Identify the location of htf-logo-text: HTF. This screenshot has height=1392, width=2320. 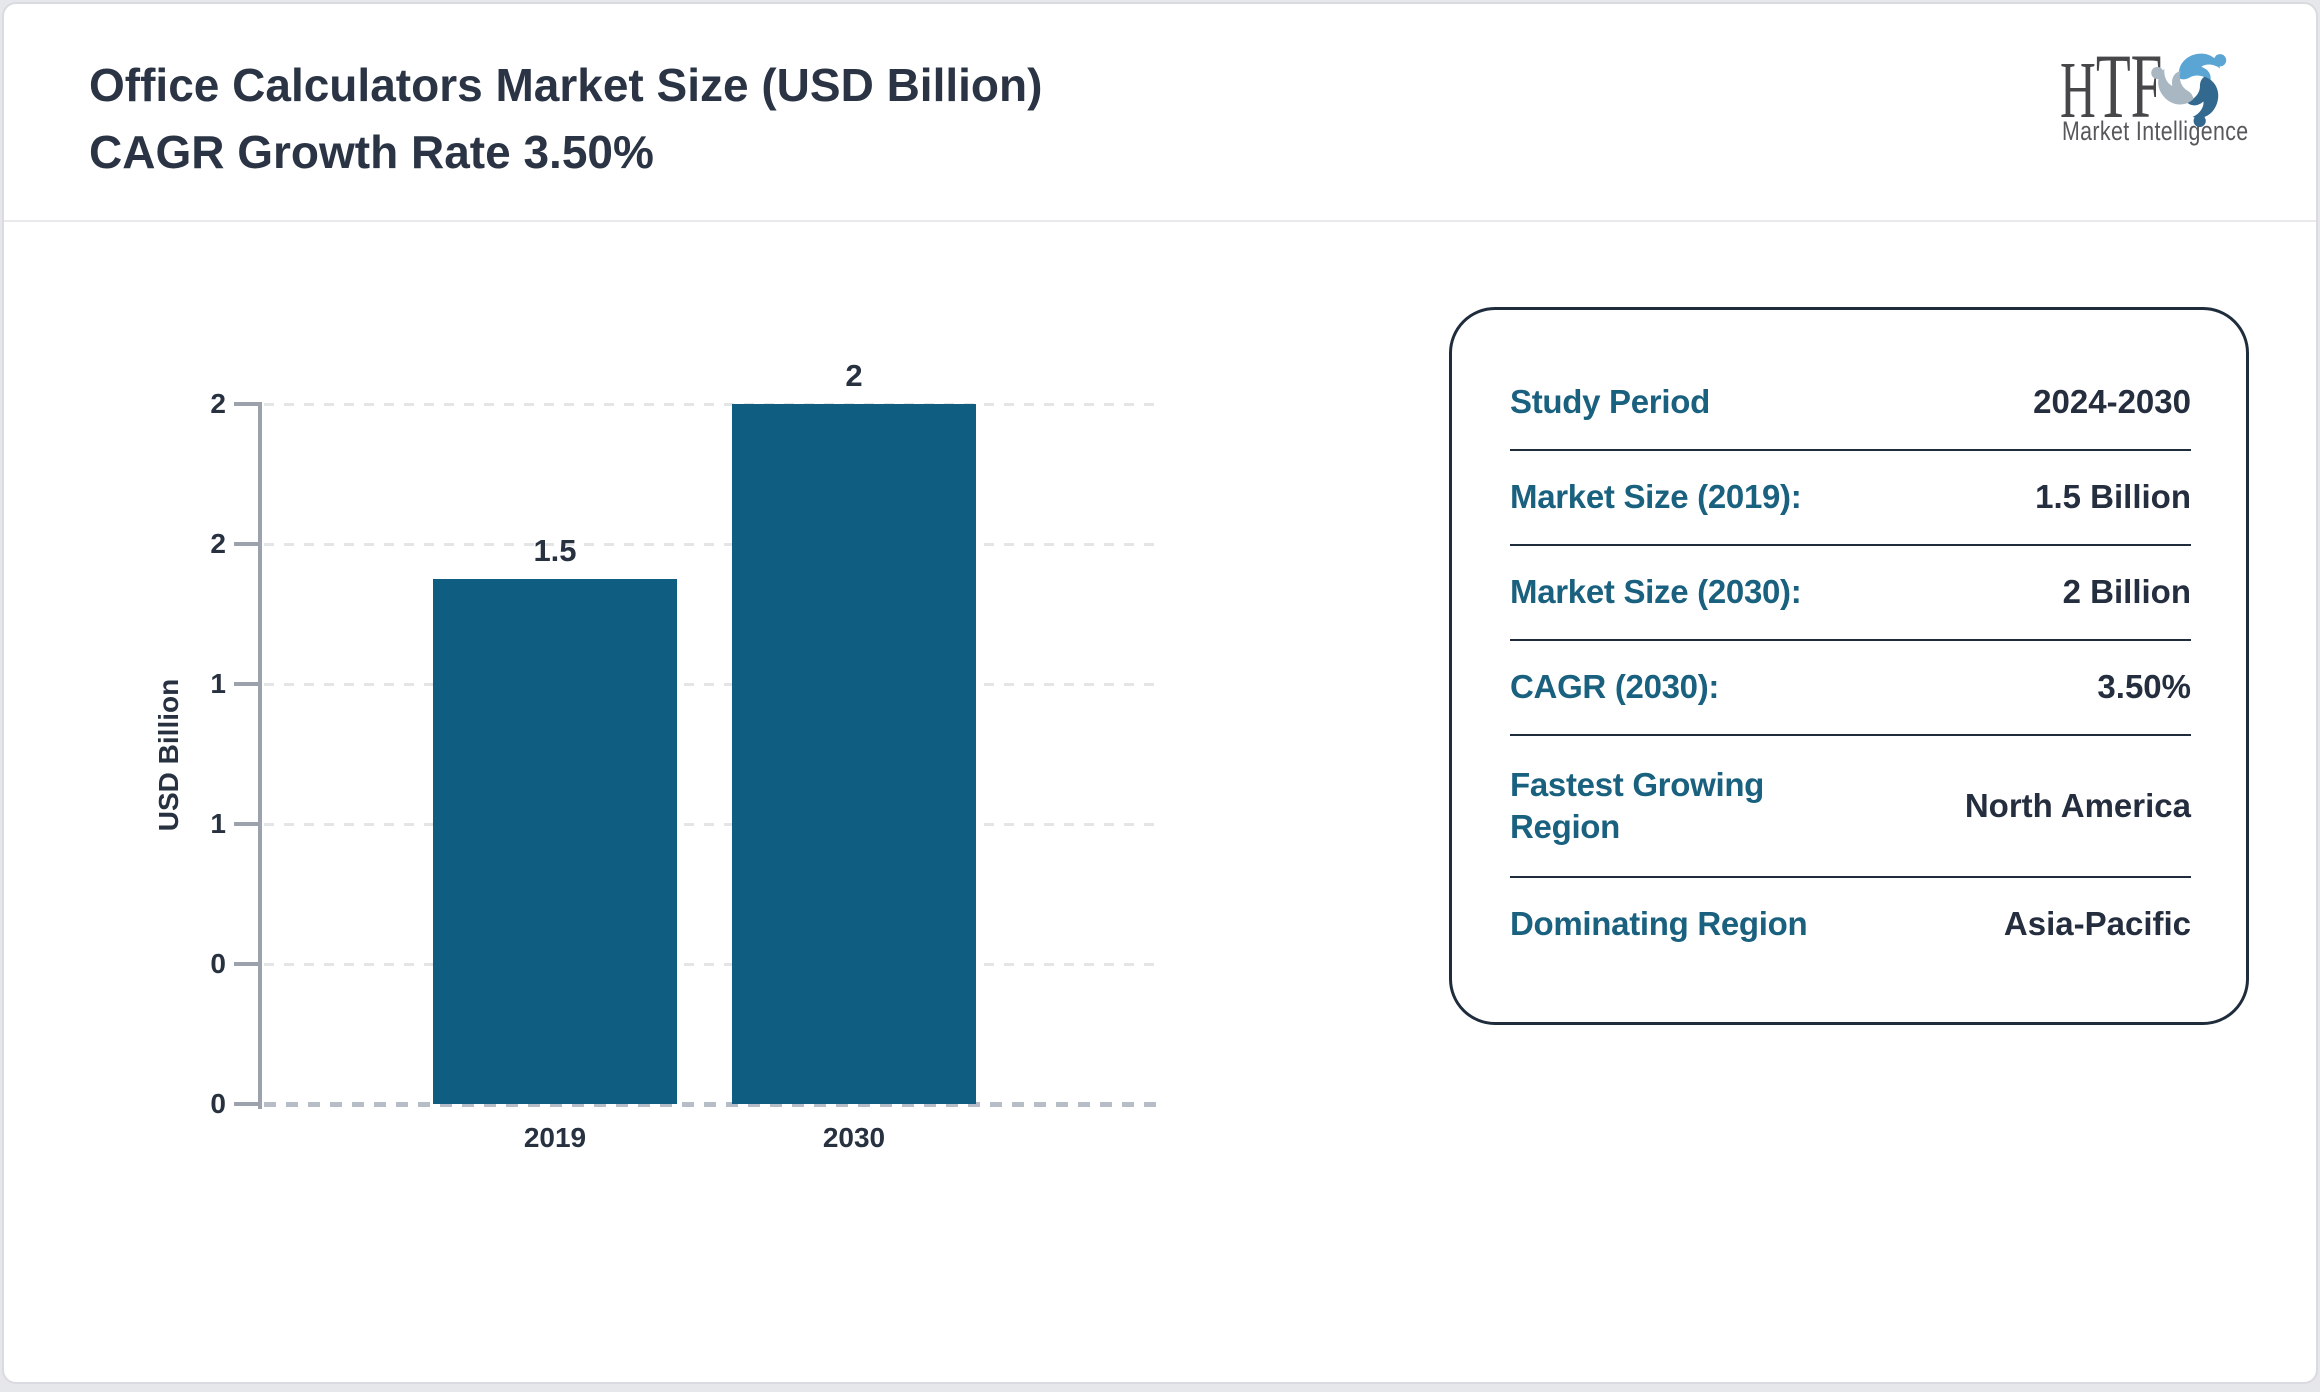
(2111, 88).